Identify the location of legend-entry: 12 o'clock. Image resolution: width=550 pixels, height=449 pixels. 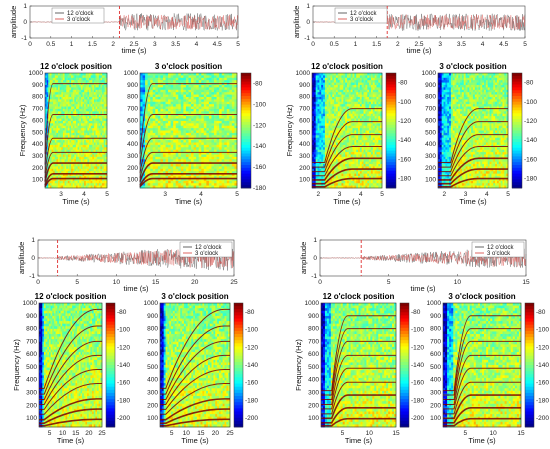
(363, 14).